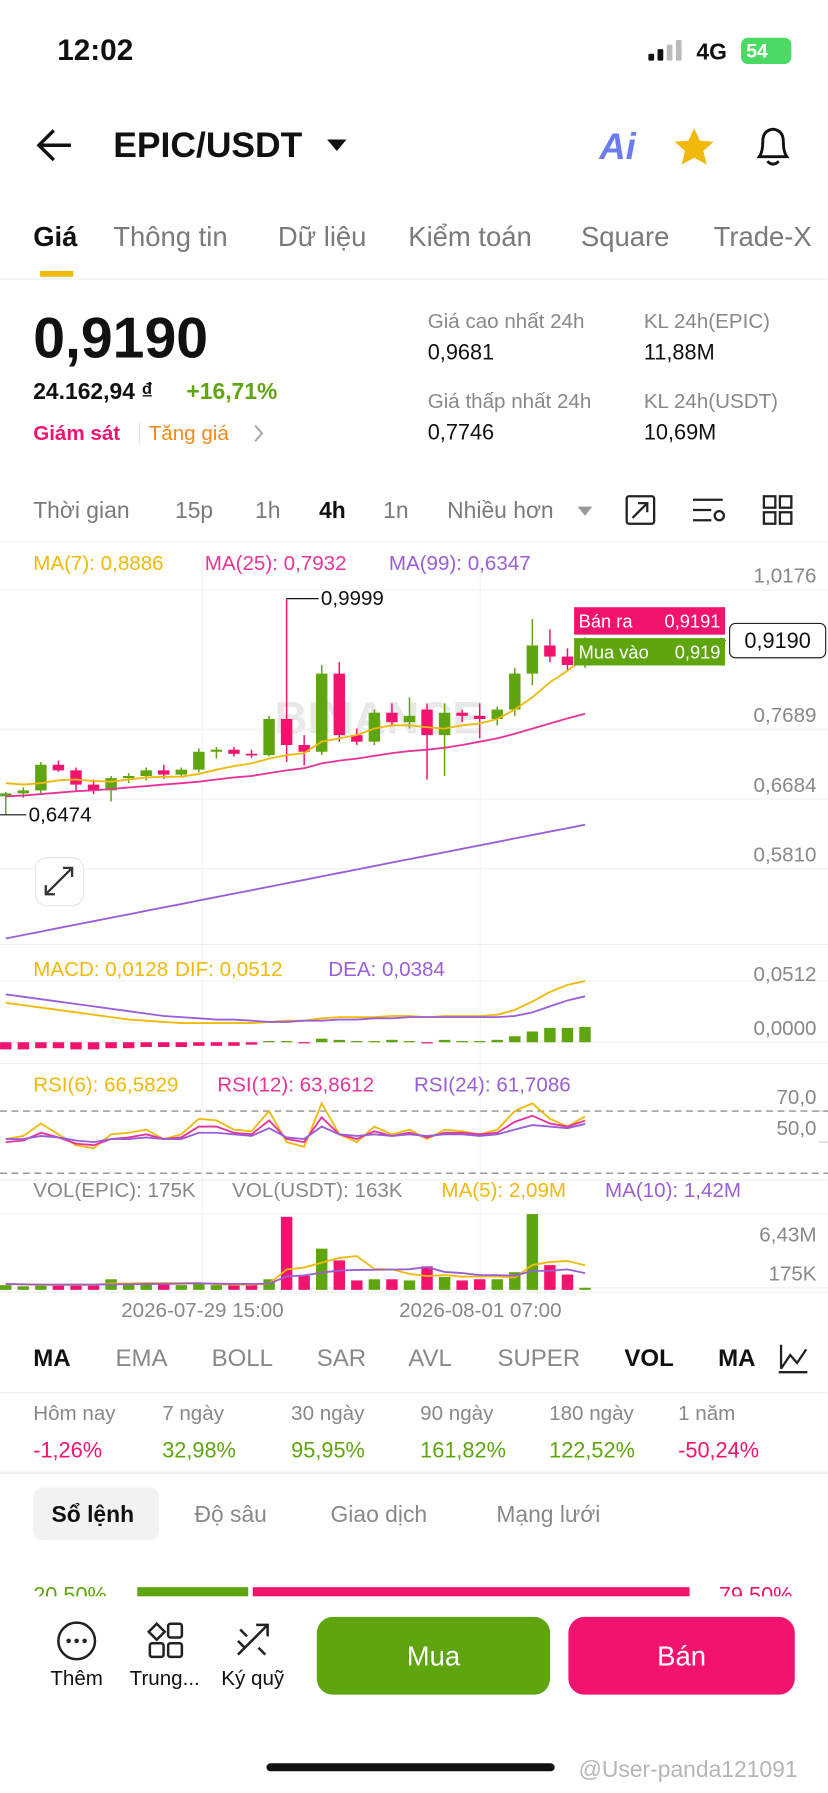 This screenshot has width=828, height=1793. What do you see at coordinates (253, 1678) in the screenshot?
I see `nav-label: Ký quỹ` at bounding box center [253, 1678].